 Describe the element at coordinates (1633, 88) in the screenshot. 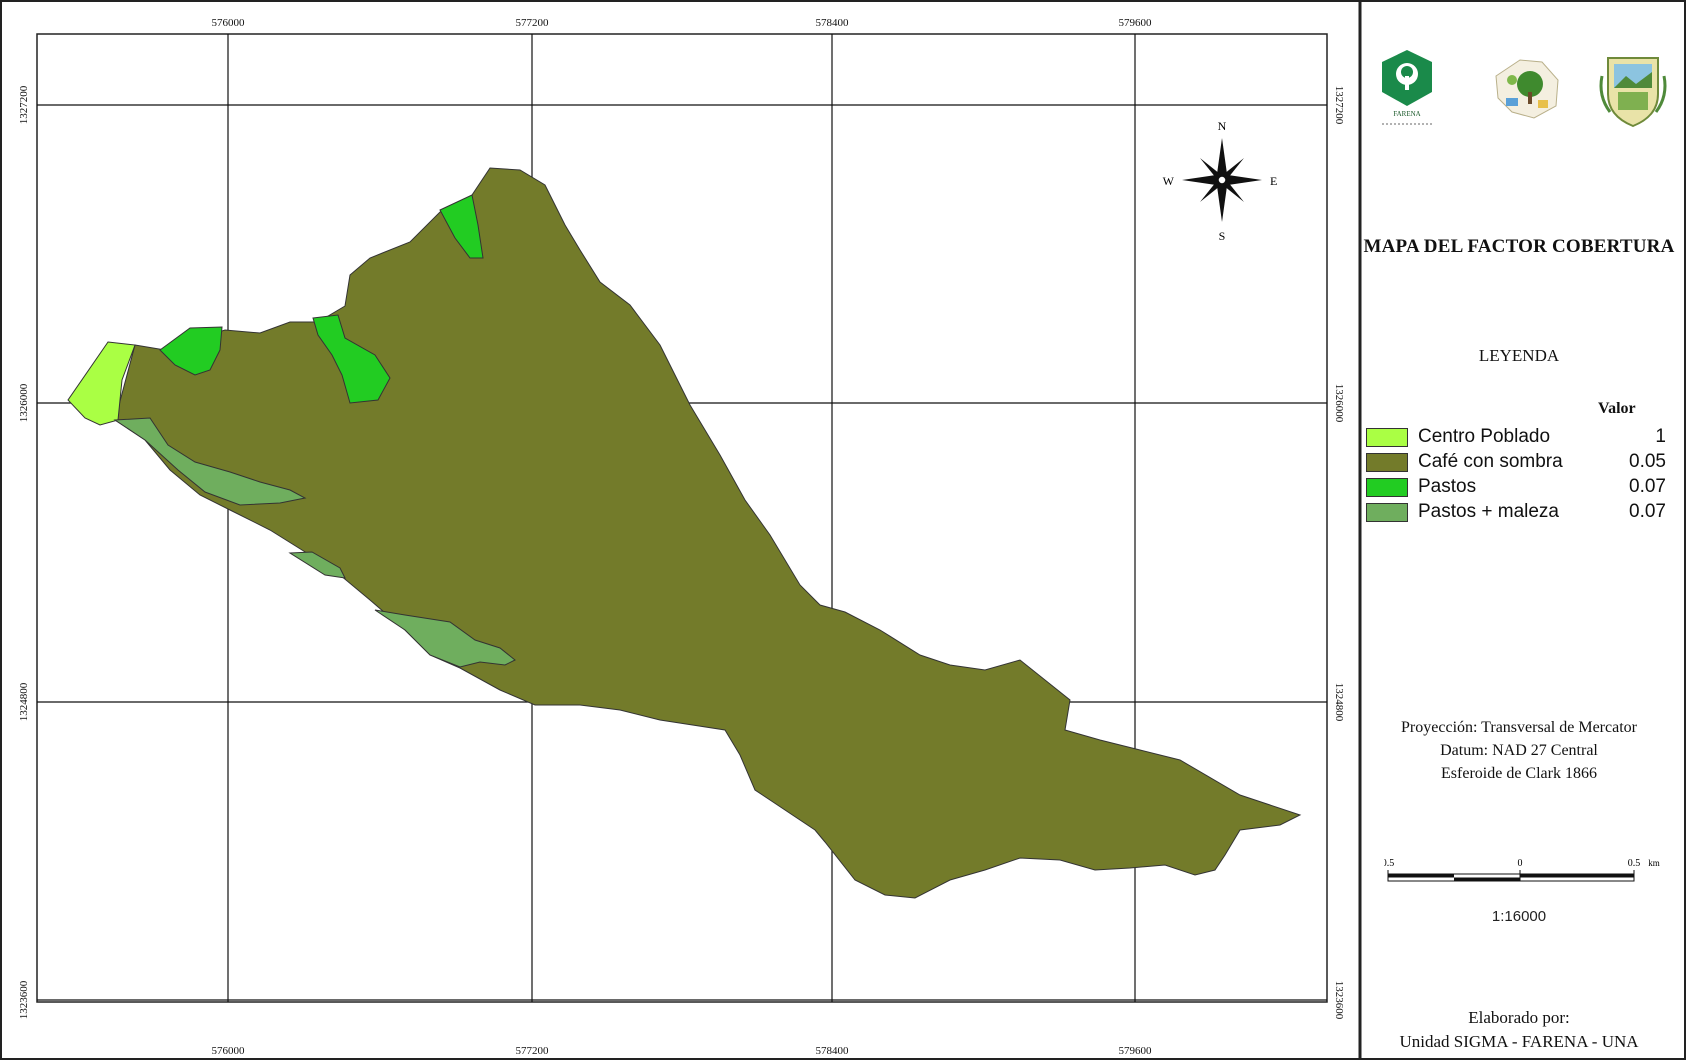

I see `coat-of-arms-logo` at that location.